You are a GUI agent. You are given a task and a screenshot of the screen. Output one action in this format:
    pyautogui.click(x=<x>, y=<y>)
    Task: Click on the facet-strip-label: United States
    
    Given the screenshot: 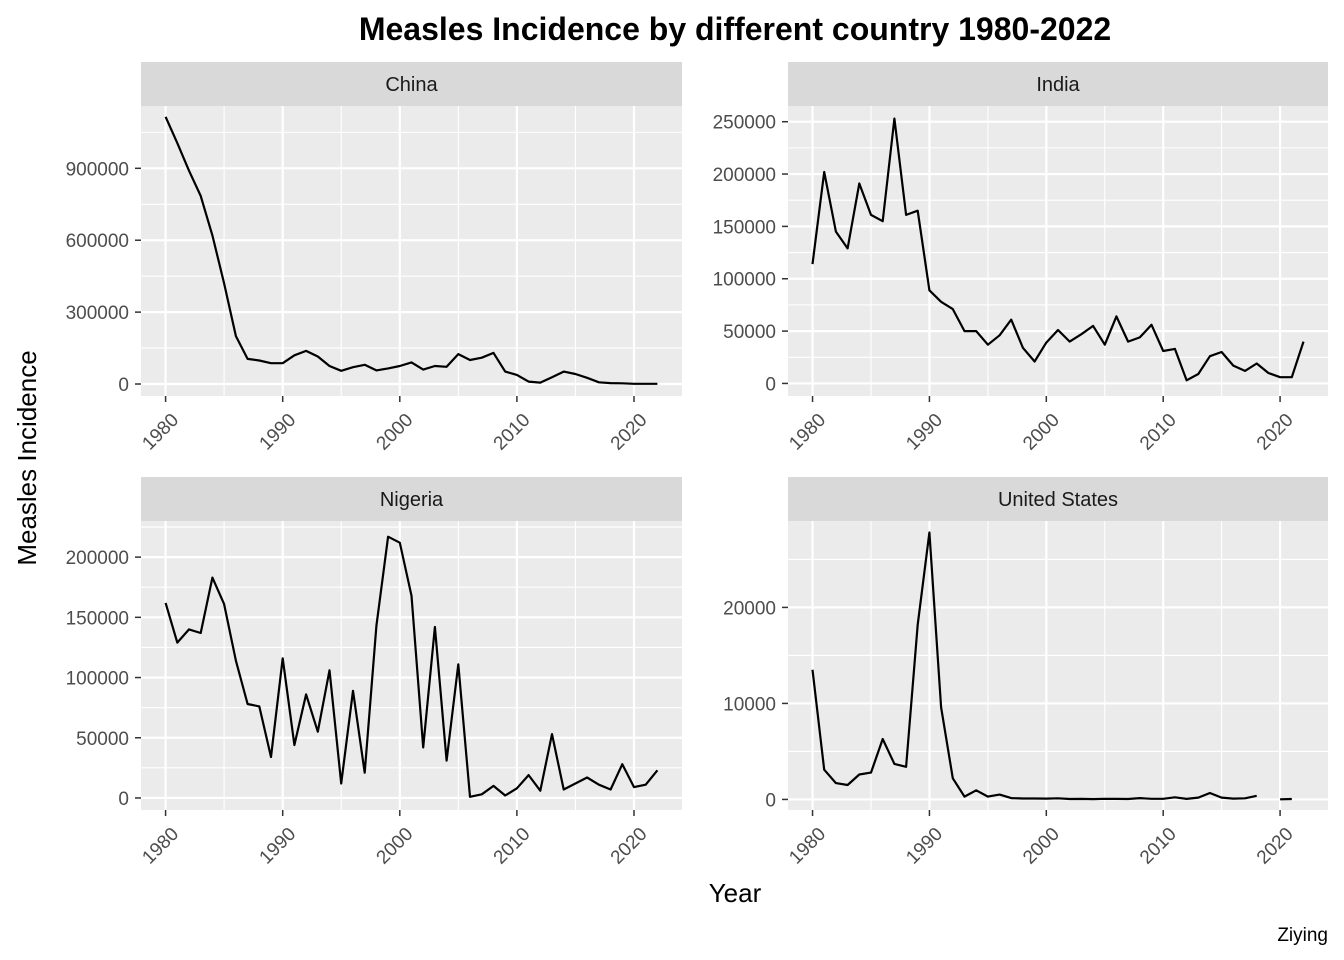 What is the action you would take?
    pyautogui.click(x=1058, y=500)
    